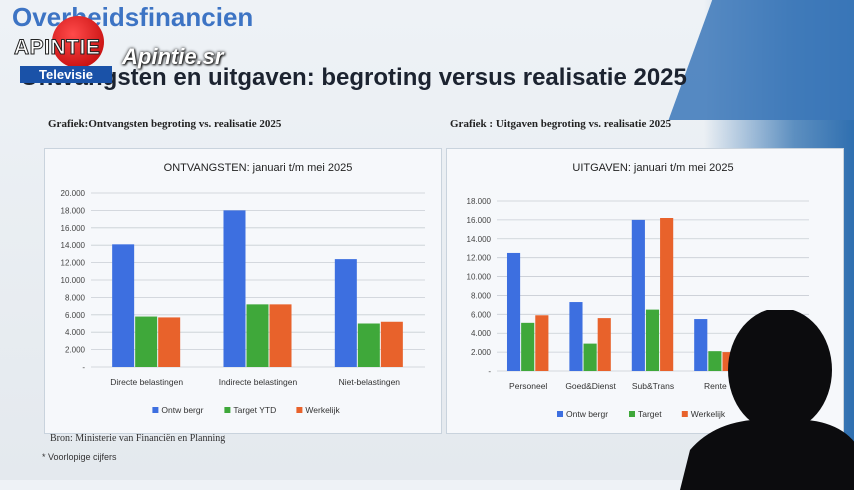 Image resolution: width=854 pixels, height=490 pixels. Describe the element at coordinates (528, 386) in the screenshot. I see `category-label: Personeel` at that location.